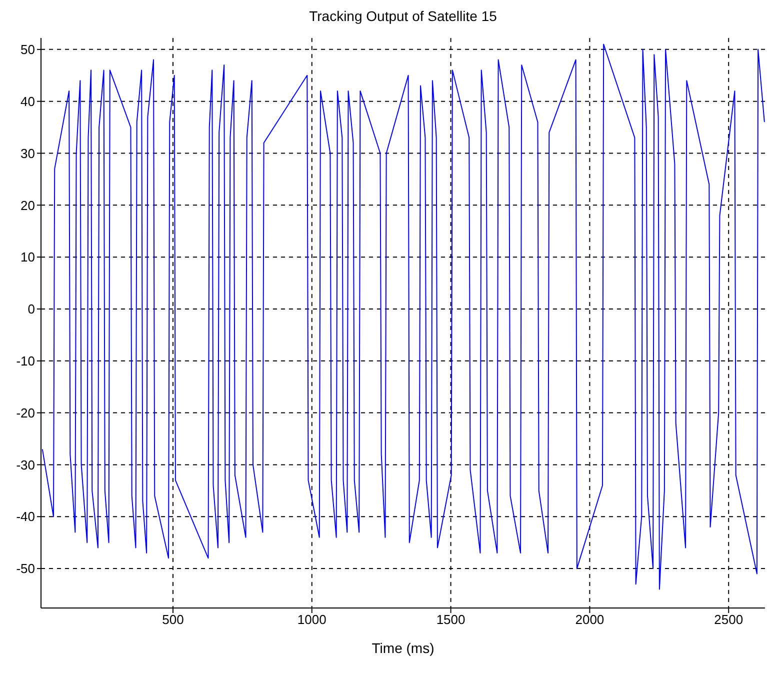 The height and width of the screenshot is (673, 767). I want to click on y-tick-label: 50, so click(27, 50).